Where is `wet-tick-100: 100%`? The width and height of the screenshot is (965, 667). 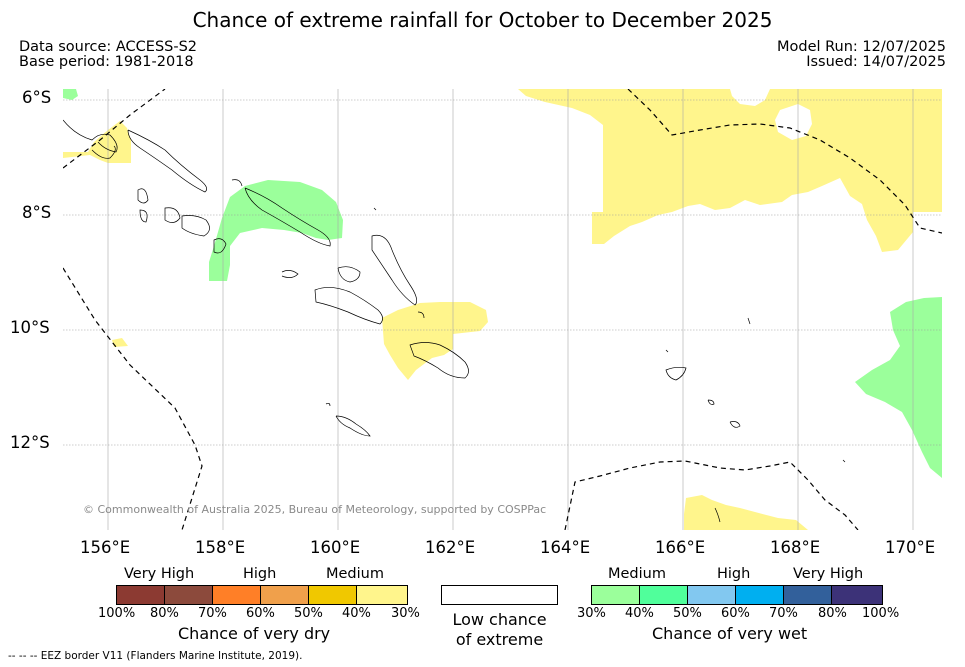
wet-tick-100: 100% is located at coordinates (881, 613).